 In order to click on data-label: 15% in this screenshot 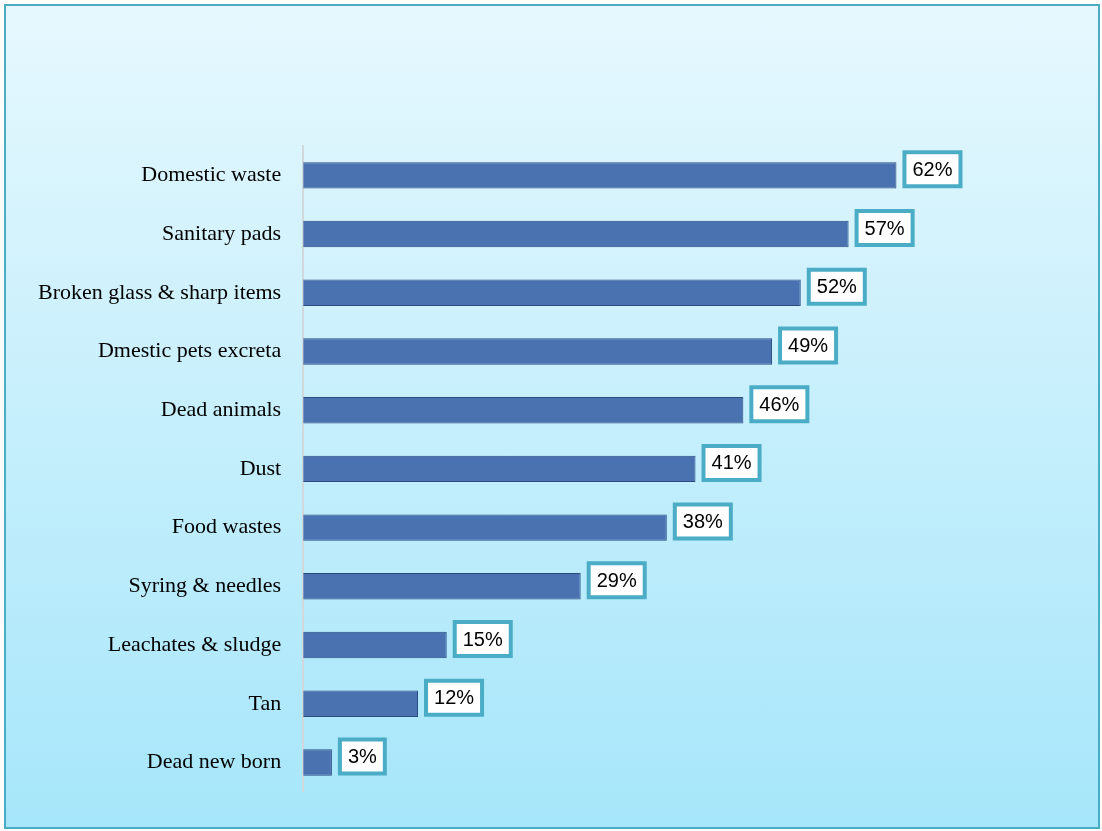, I will do `click(482, 638)`.